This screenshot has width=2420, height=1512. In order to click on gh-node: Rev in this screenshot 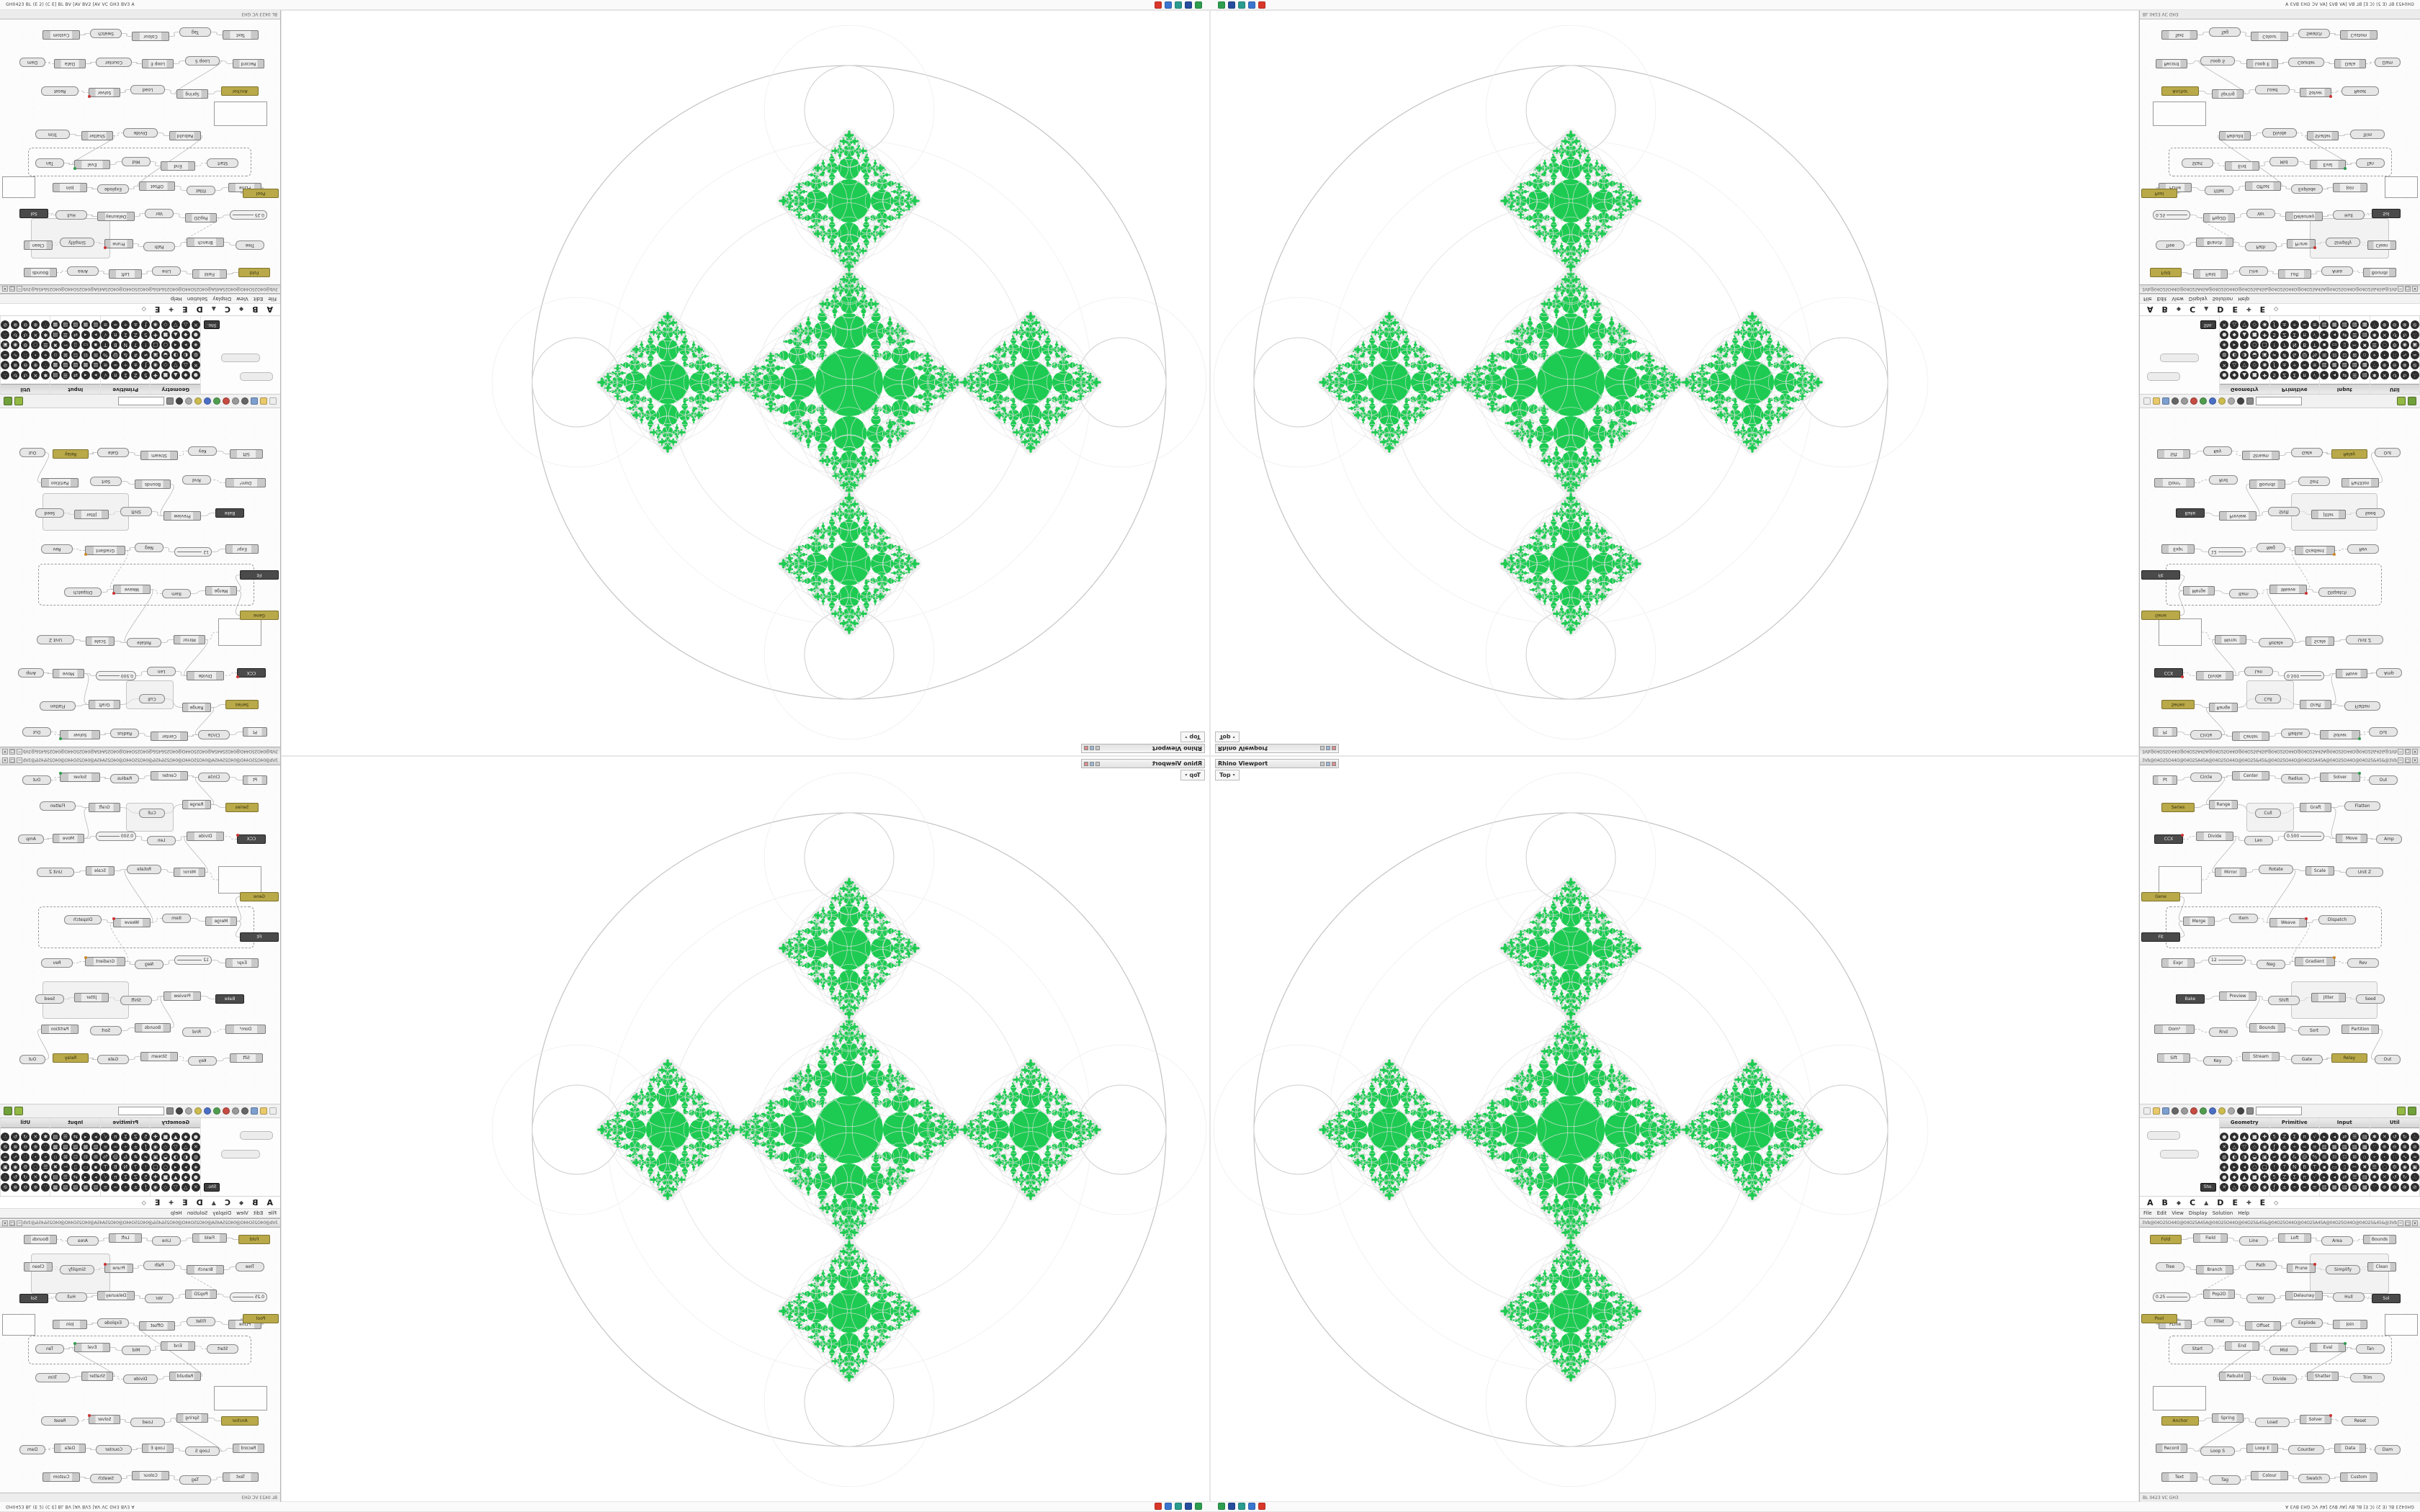, I will do `click(57, 549)`.